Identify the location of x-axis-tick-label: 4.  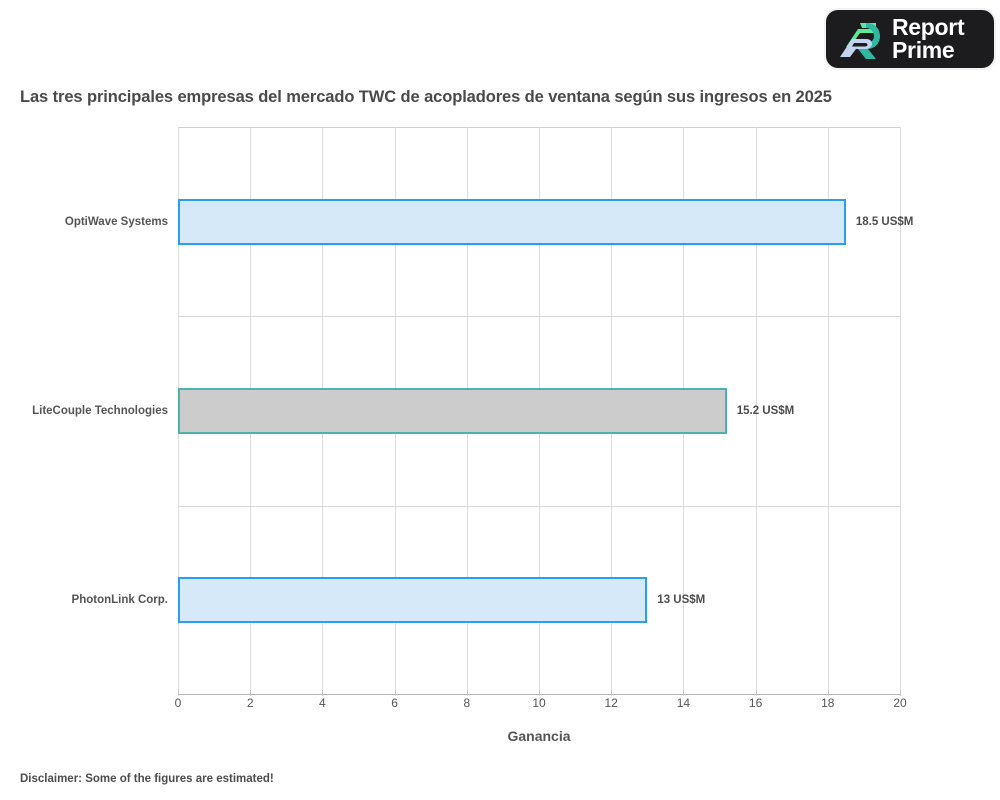
(322, 703).